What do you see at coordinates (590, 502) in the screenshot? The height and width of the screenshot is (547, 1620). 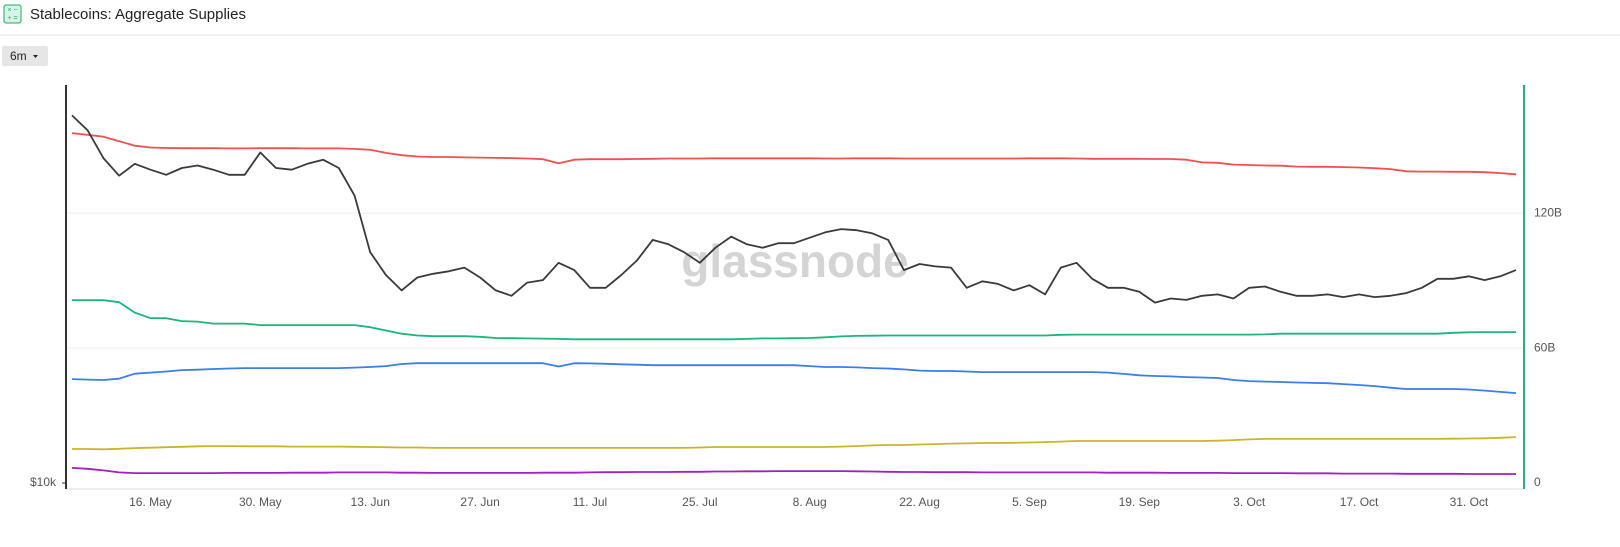 I see `x-tick-label: 11. Jul` at bounding box center [590, 502].